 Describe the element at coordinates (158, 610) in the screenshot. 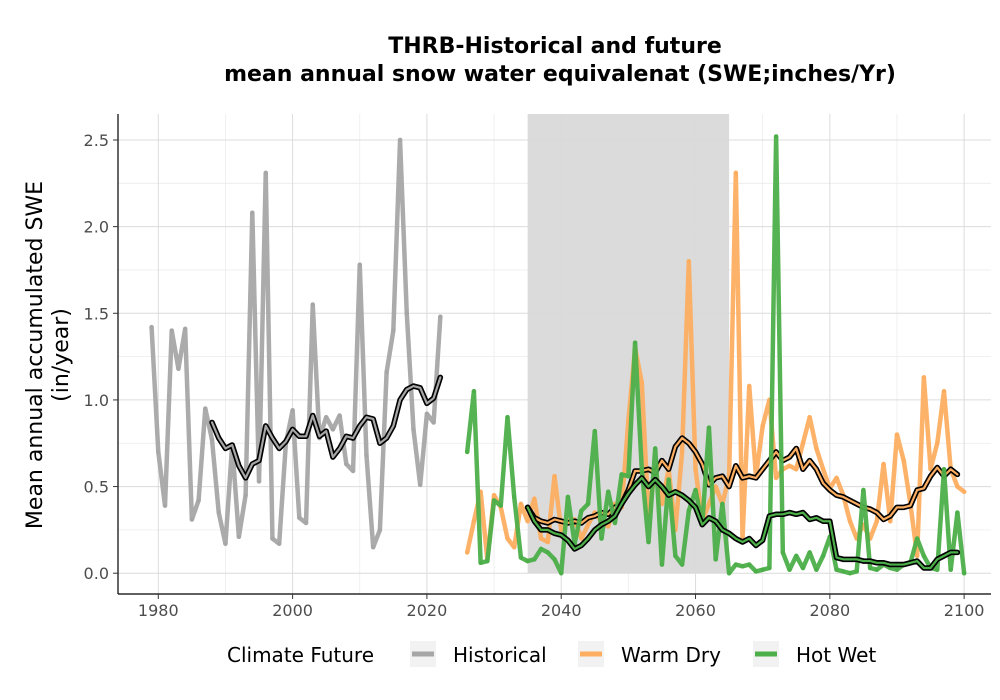

I see `x-tick-label: 1980` at that location.